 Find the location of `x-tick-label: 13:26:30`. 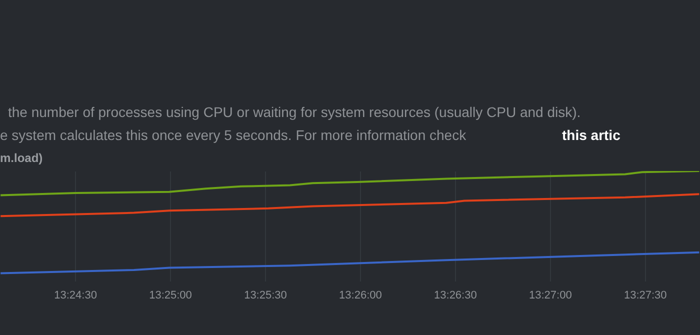

x-tick-label: 13:26:30 is located at coordinates (455, 296).